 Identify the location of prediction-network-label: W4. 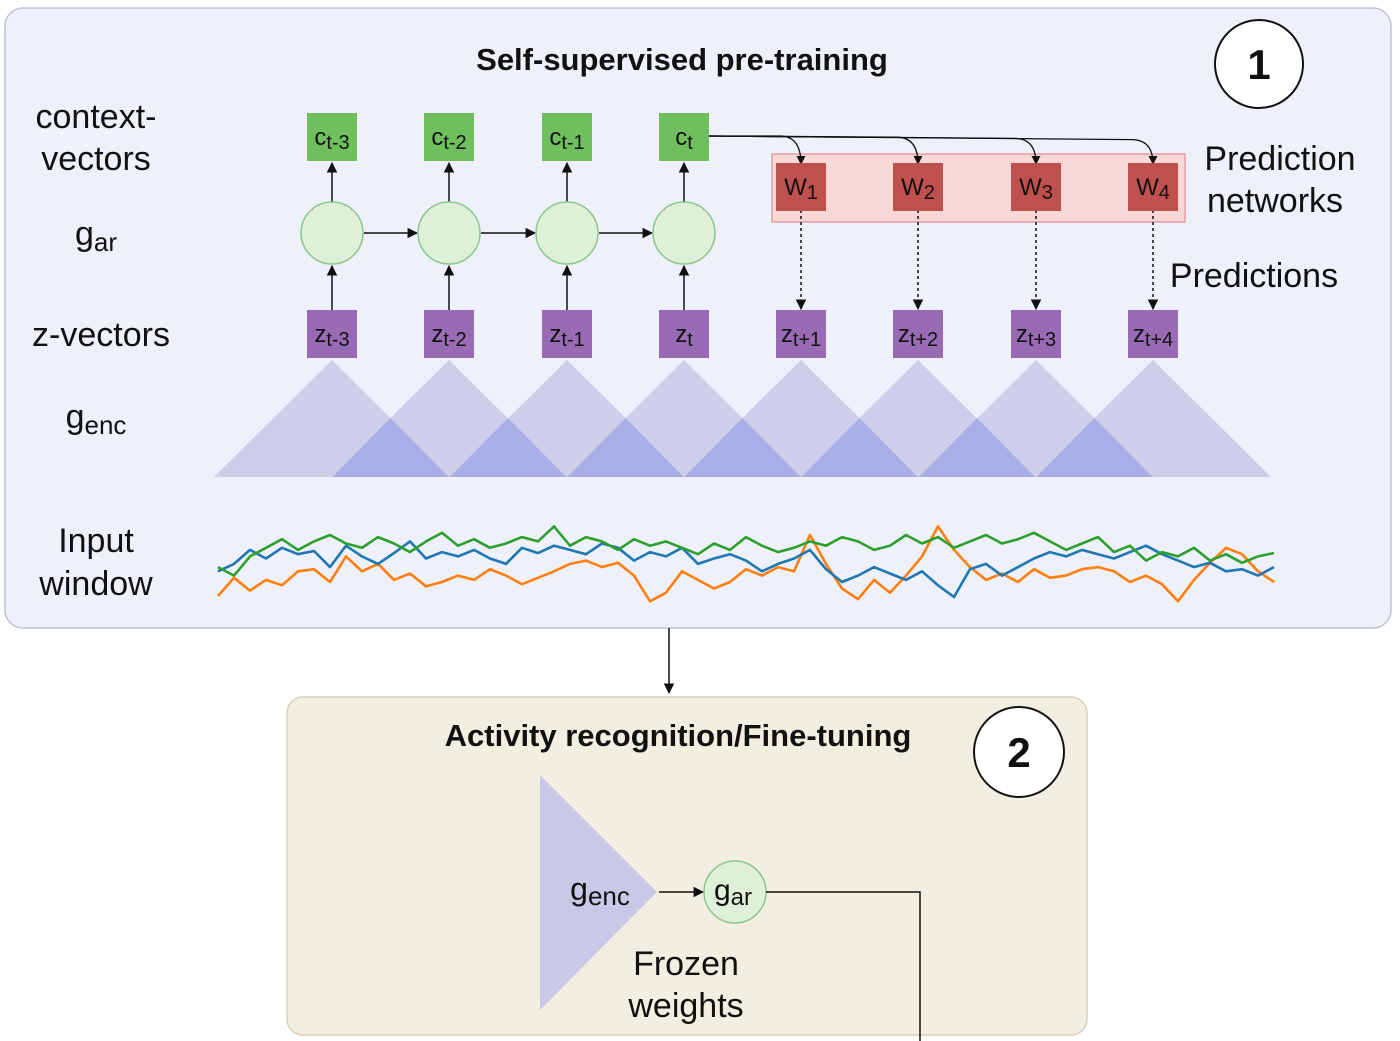
(1153, 189).